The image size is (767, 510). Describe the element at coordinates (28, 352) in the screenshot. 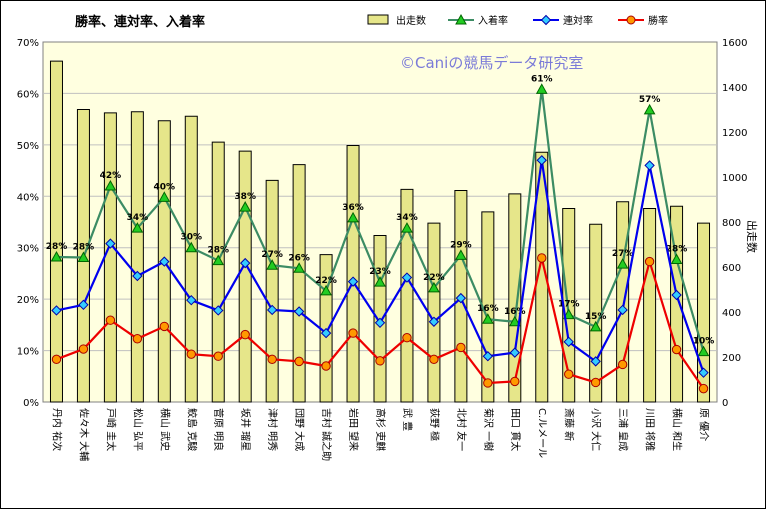

I see `y-left-tick-label: 10%` at that location.